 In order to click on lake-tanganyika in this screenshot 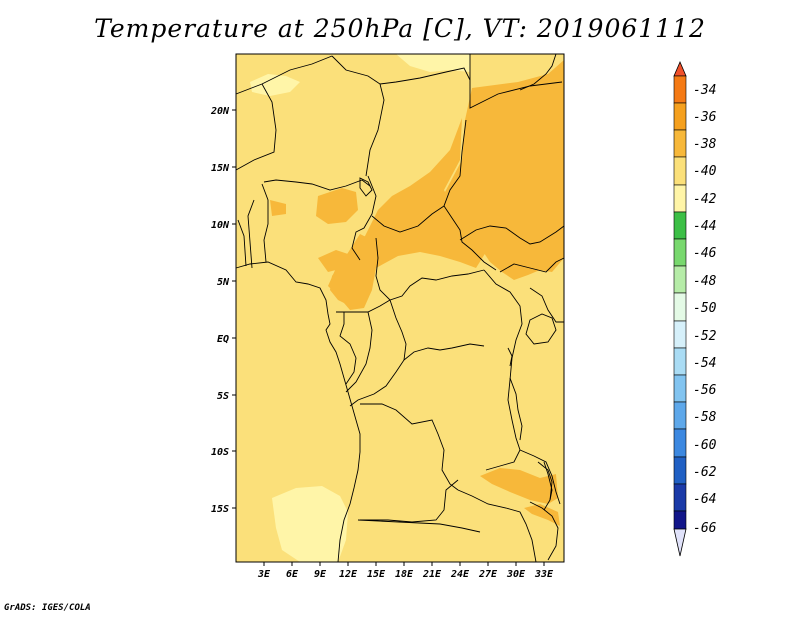, I will do `click(516, 409)`.